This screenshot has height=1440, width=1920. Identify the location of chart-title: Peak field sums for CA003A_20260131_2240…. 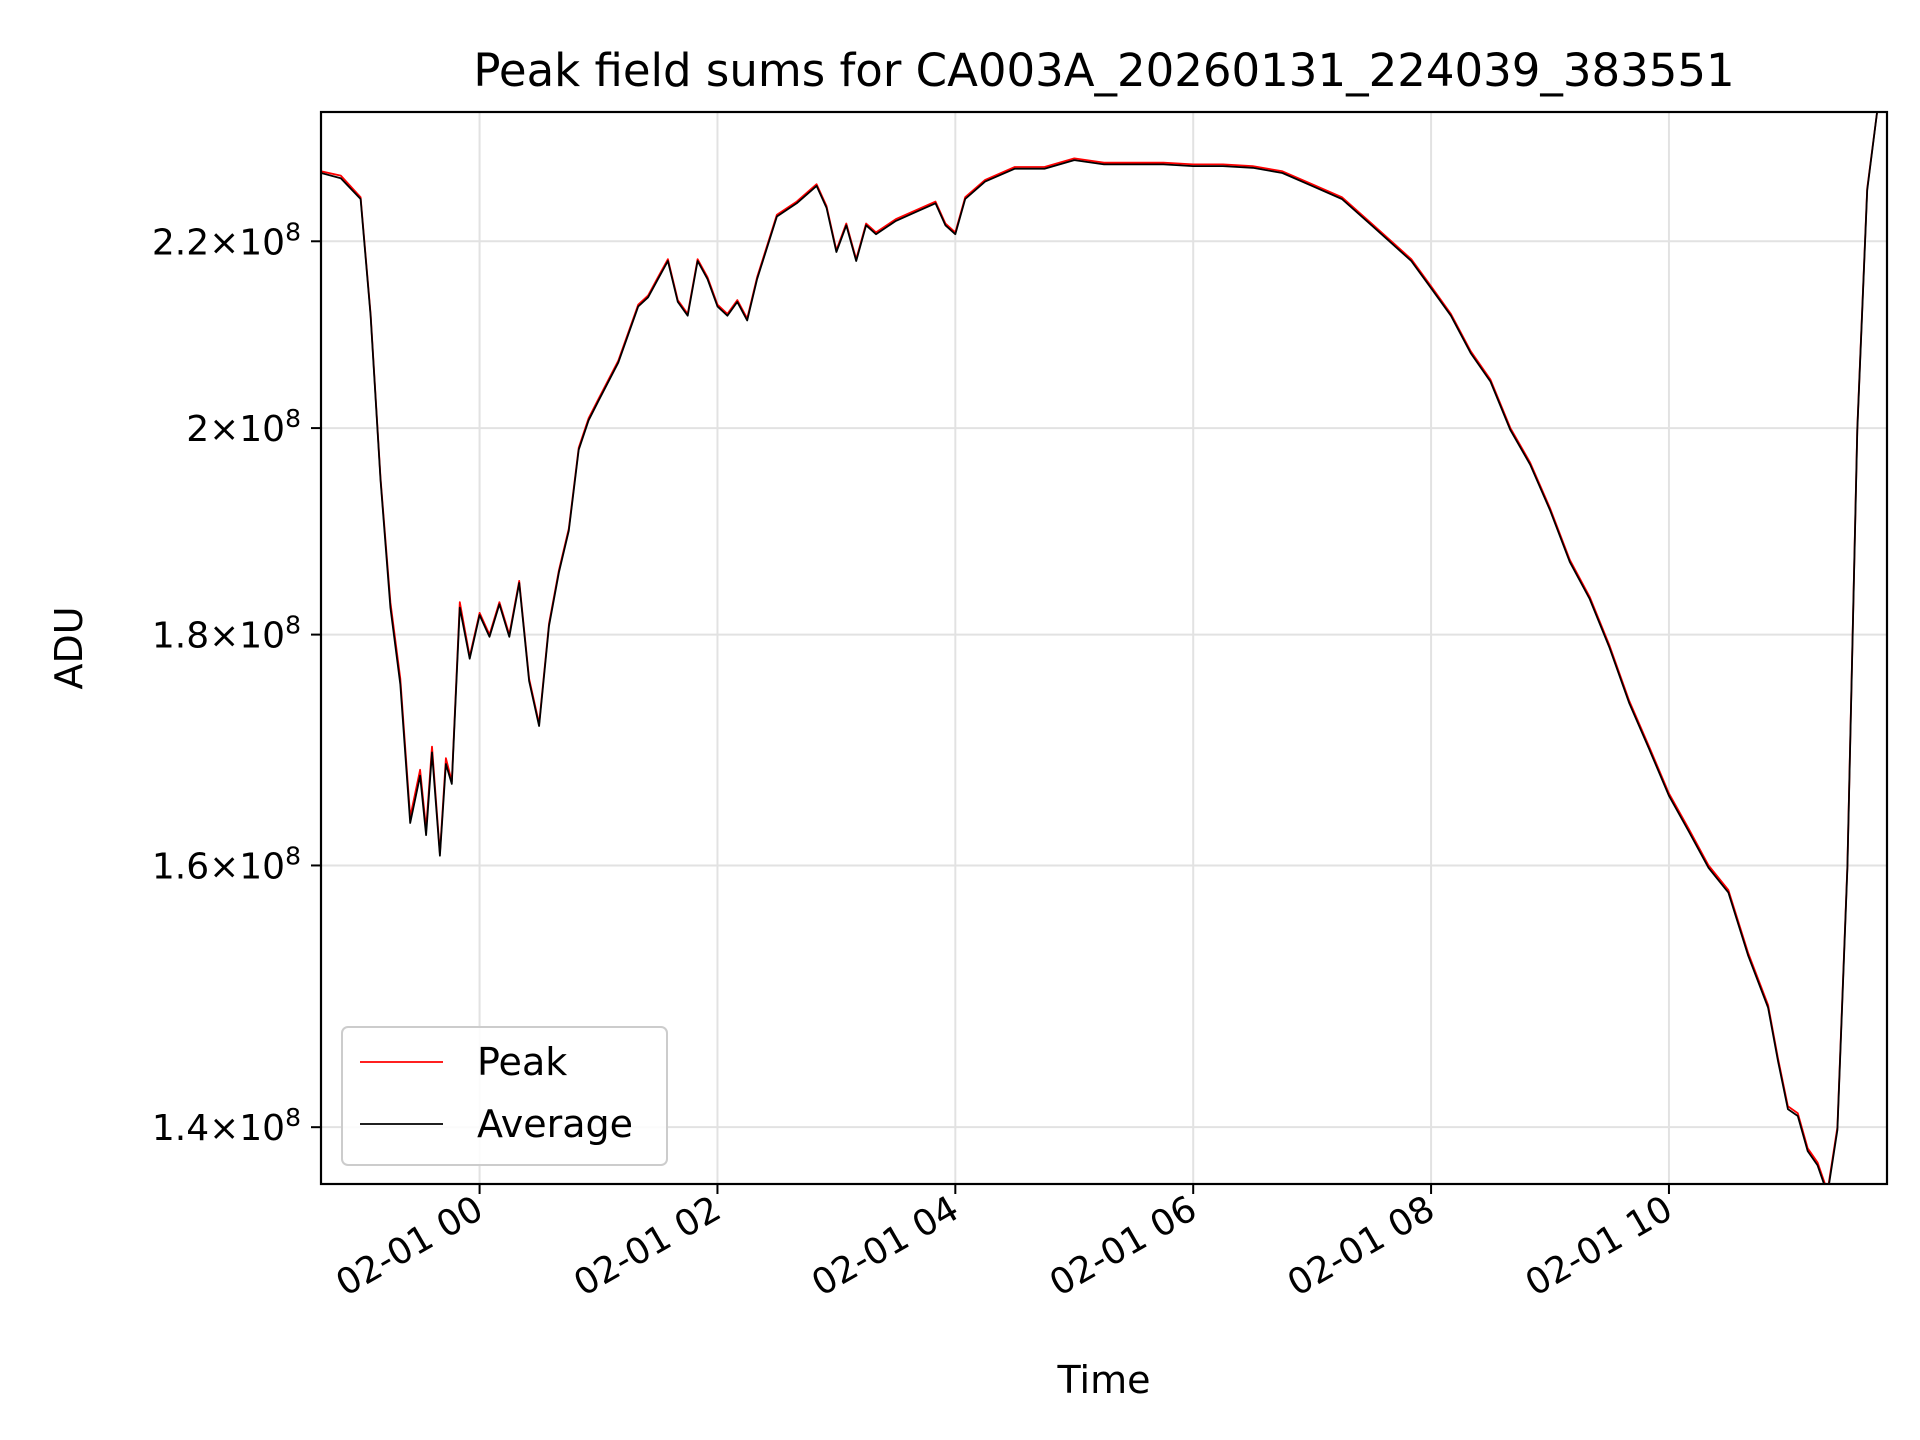
(1103, 70).